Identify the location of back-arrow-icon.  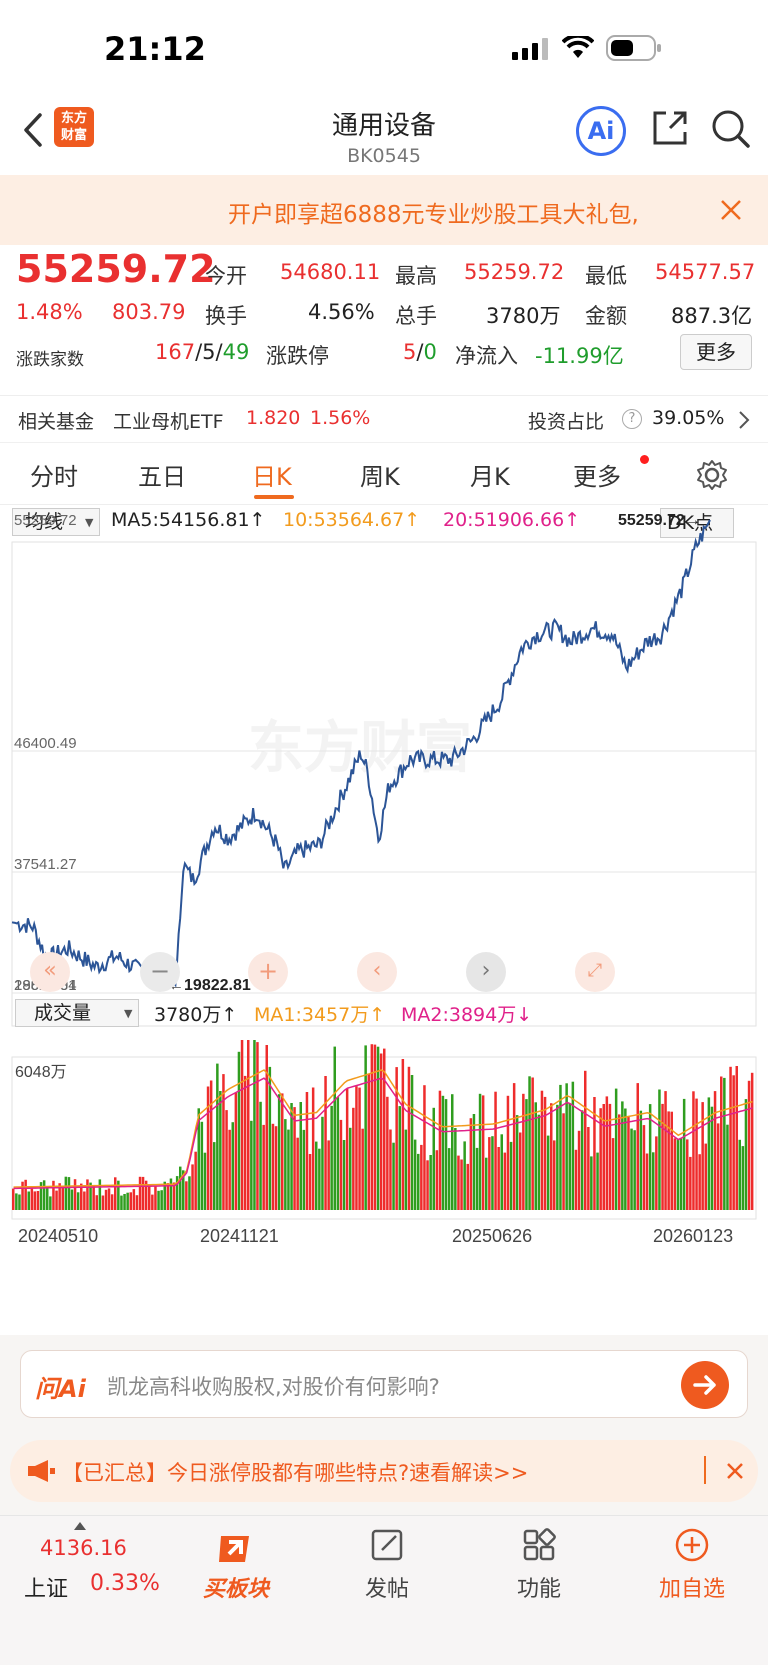
(33, 130).